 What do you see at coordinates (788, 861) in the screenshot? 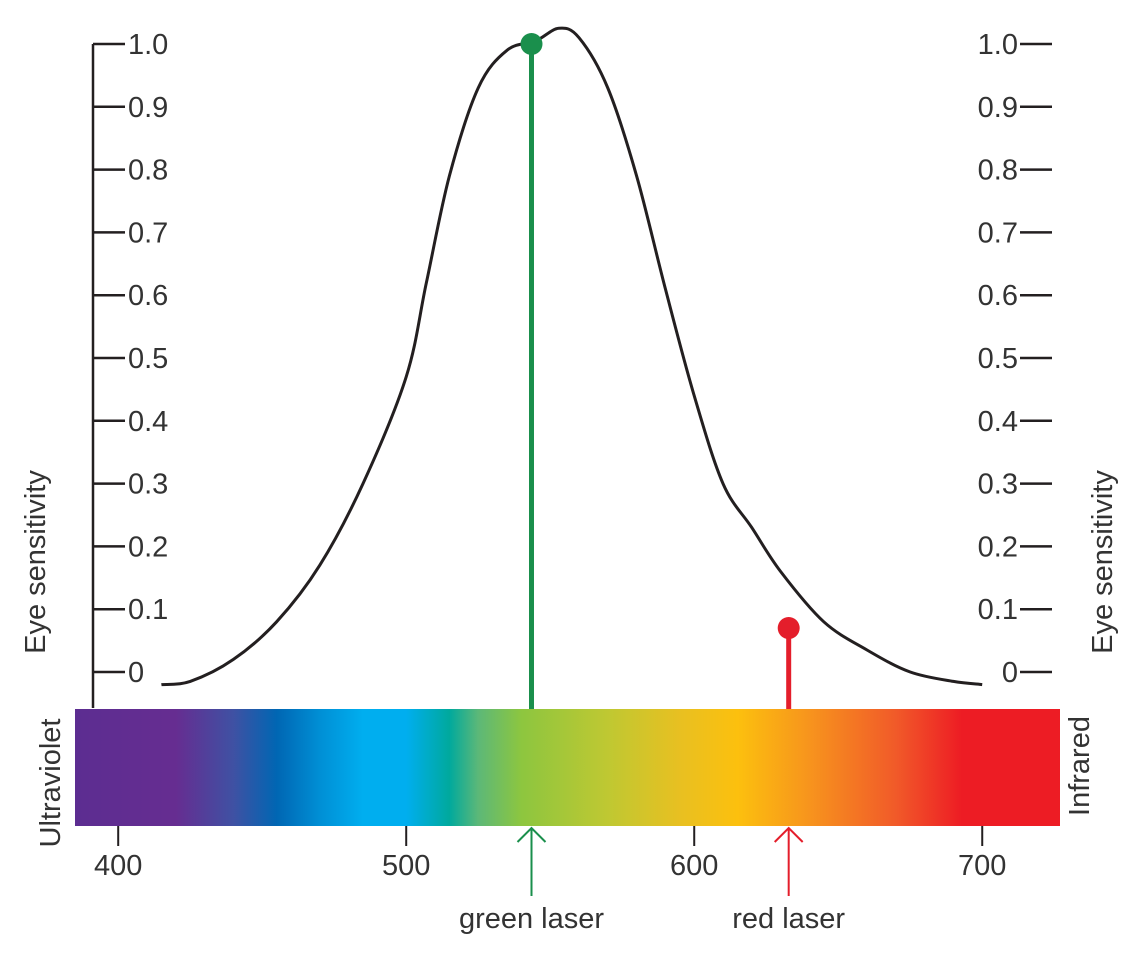
I see `red-laser-arrow` at bounding box center [788, 861].